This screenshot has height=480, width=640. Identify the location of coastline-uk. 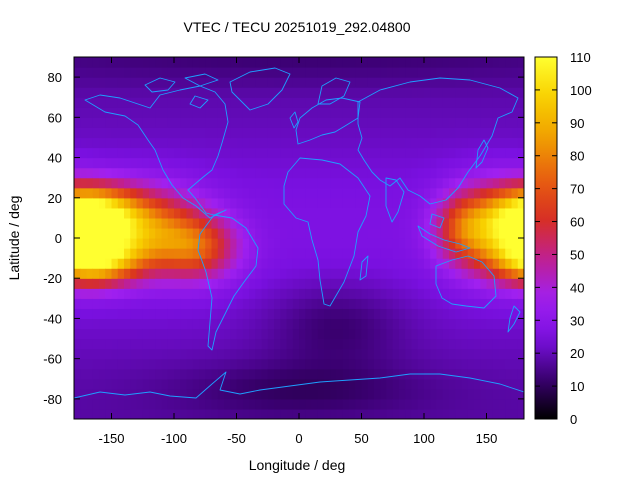
(294, 120).